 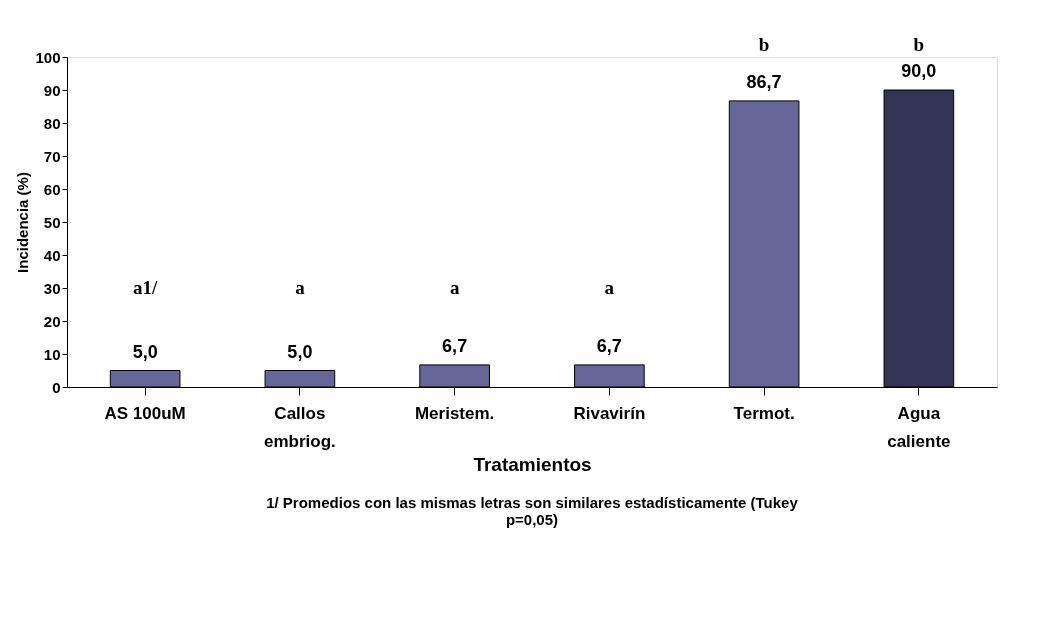 What do you see at coordinates (52, 222) in the screenshot?
I see `y-tick-label: 50` at bounding box center [52, 222].